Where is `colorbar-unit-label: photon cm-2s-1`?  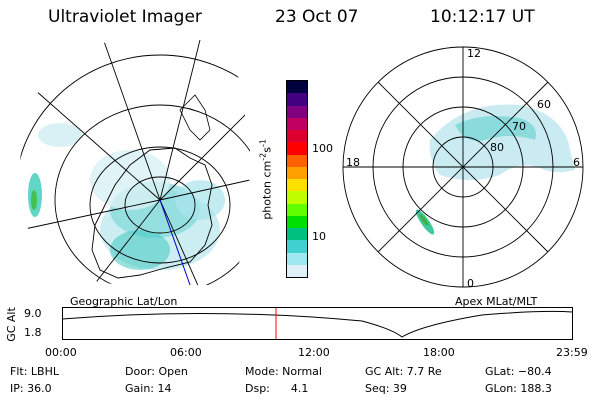 colorbar-unit-label: photon cm-2s-1 is located at coordinates (266, 179).